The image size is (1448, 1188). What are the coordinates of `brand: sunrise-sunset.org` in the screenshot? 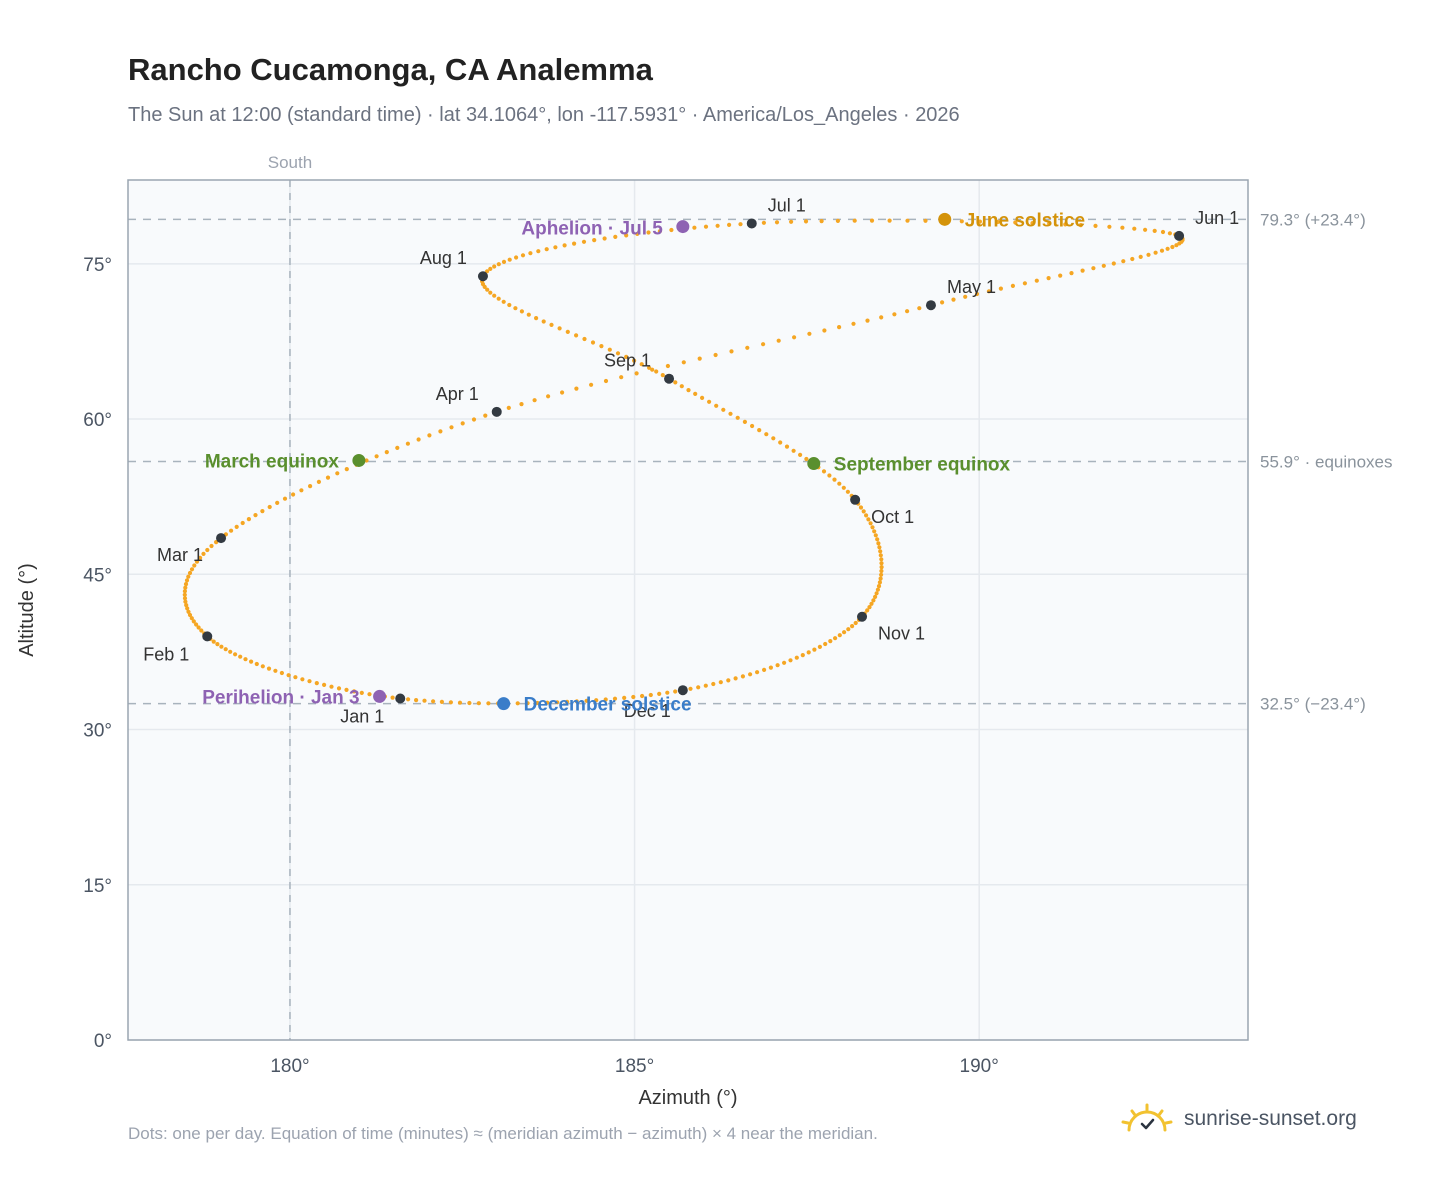 It's located at (1238, 1119).